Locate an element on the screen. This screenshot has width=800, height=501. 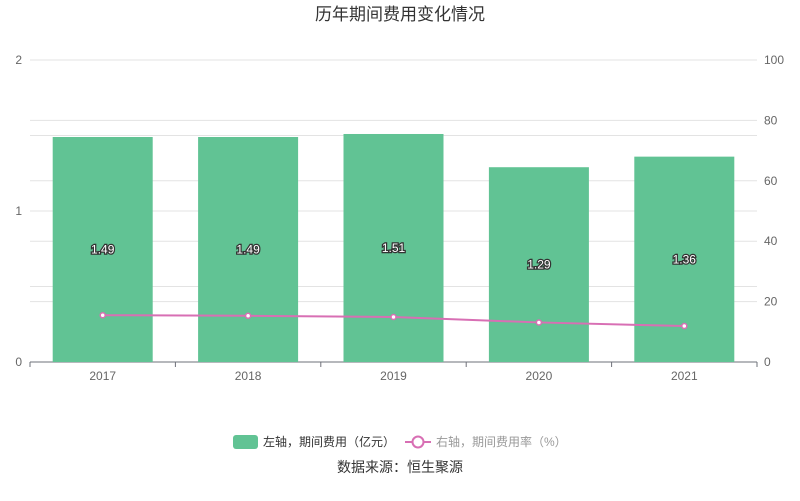
legend-bar-swatch is located at coordinates (245, 442).